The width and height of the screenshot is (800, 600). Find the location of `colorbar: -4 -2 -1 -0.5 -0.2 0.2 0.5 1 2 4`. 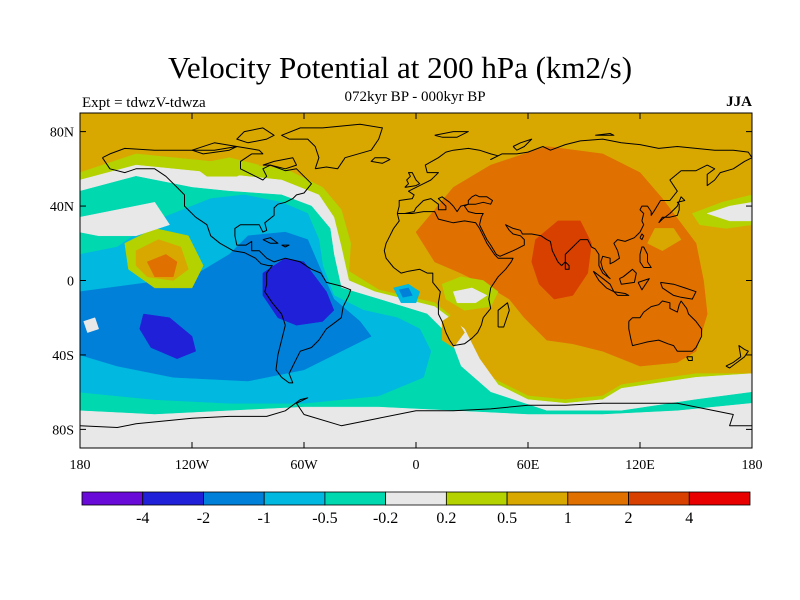

colorbar: -4 -2 -1 -0.5 -0.2 0.2 0.5 1 2 4 is located at coordinates (416, 509).